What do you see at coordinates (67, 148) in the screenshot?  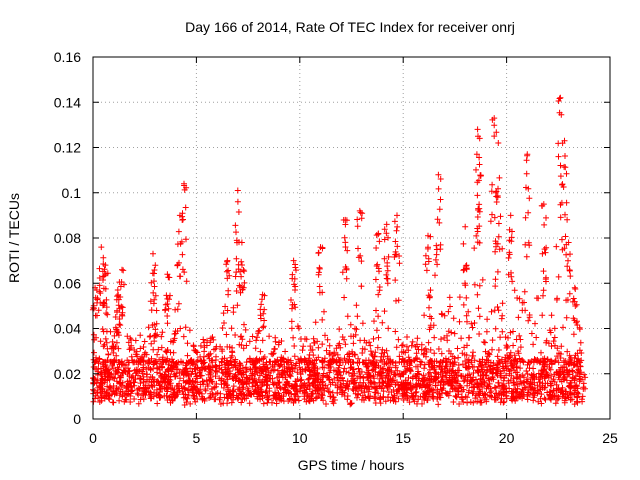 I see `y-tick-label: 0.12` at bounding box center [67, 148].